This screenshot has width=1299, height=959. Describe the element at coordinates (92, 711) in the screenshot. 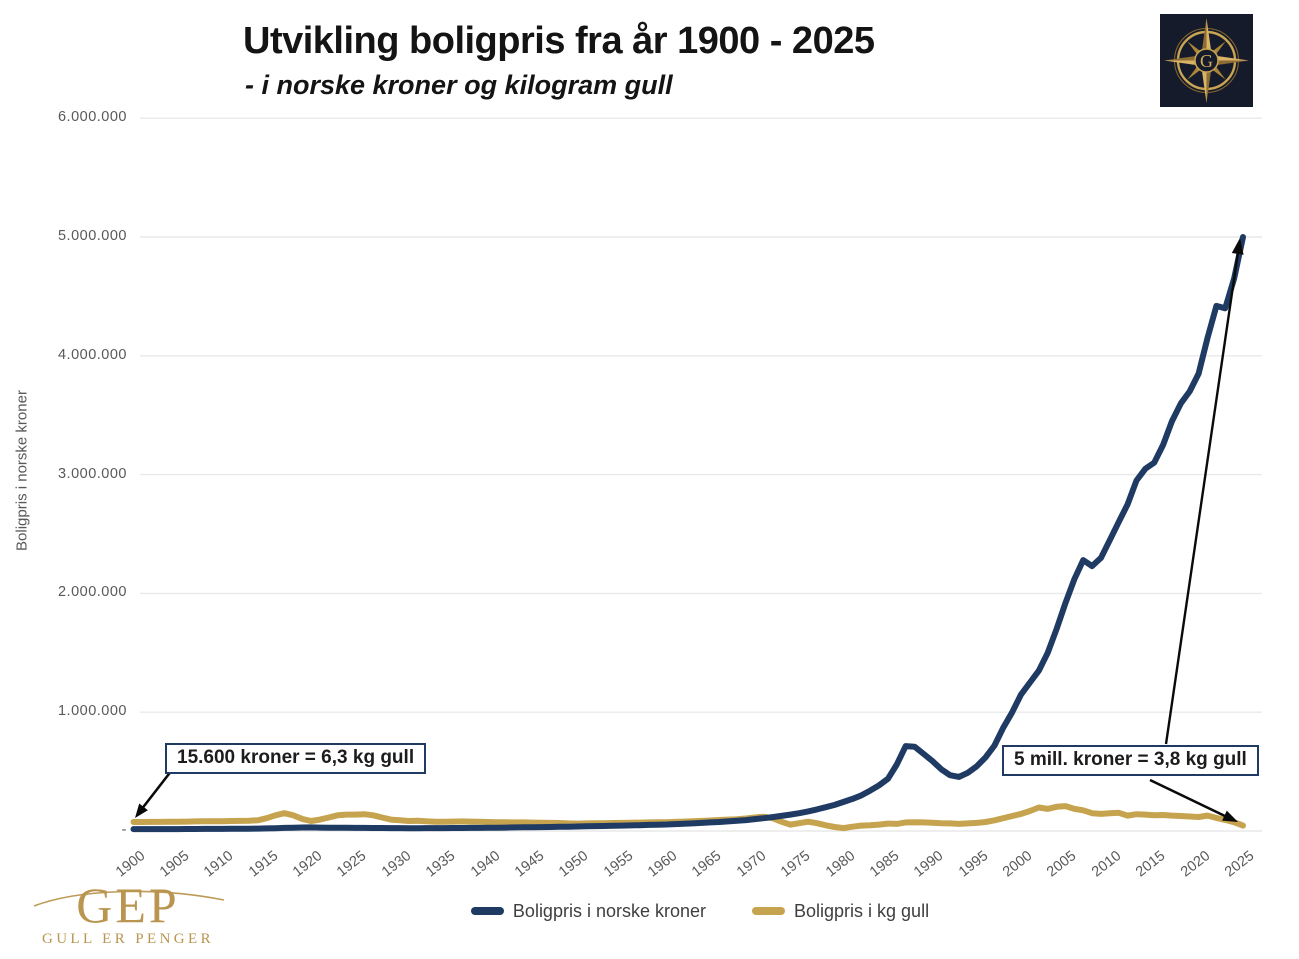

I see `y-tick-label: 1.000.000` at that location.